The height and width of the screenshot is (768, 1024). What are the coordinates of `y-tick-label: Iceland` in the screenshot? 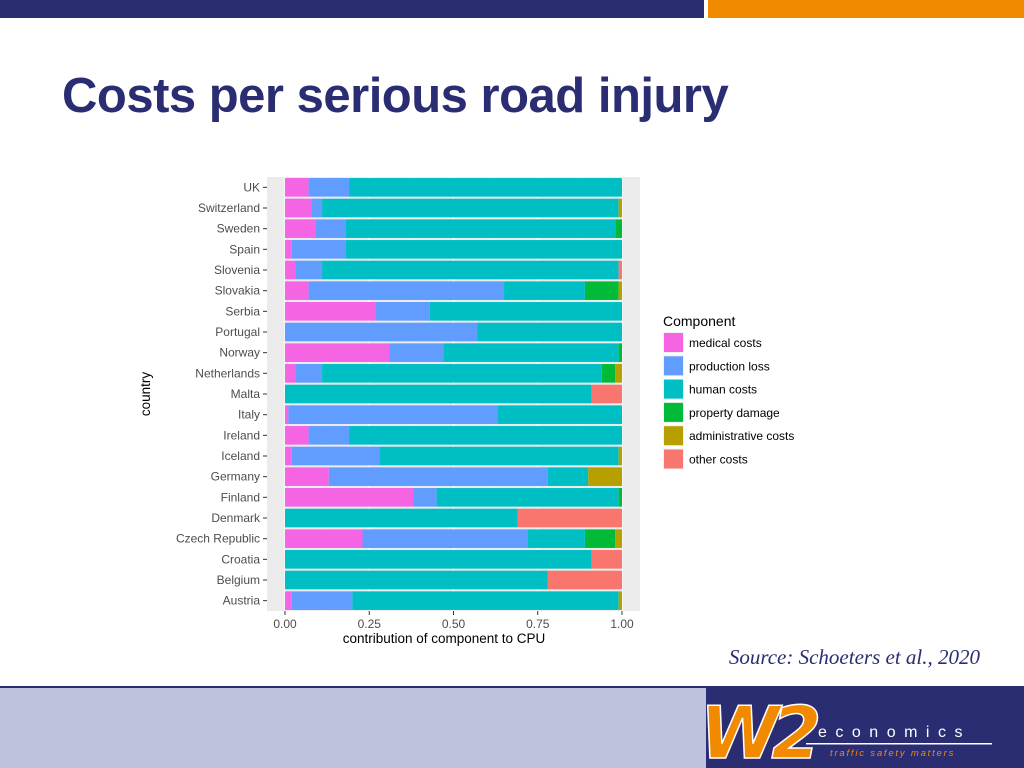 It's located at (240, 456).